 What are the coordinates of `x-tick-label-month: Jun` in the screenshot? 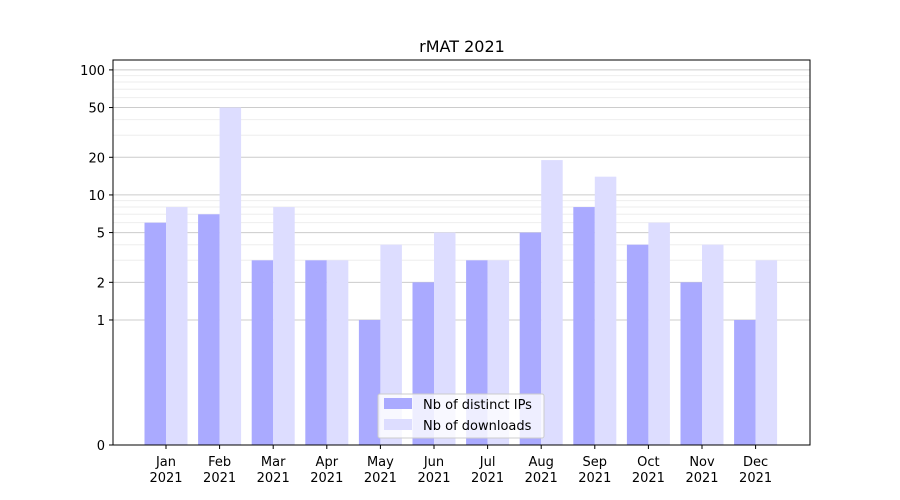 It's located at (433, 462).